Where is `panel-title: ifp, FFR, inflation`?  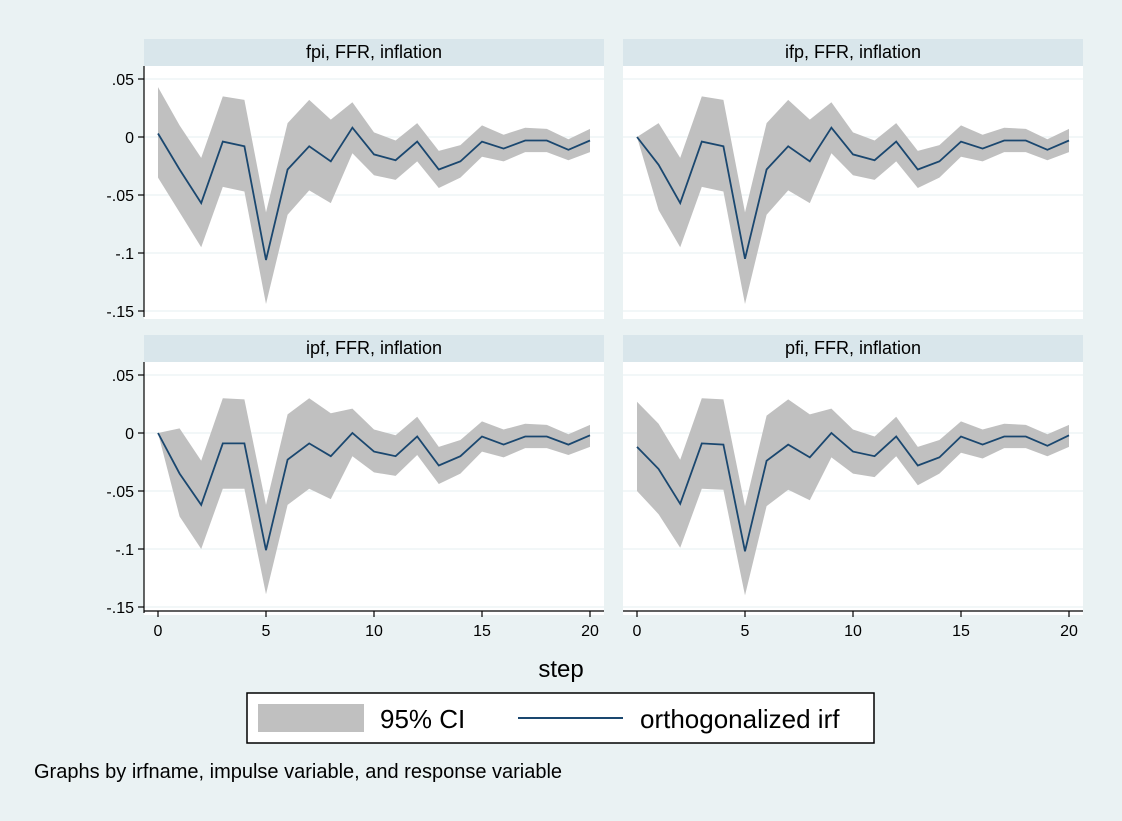 panel-title: ifp, FFR, inflation is located at coordinates (853, 52).